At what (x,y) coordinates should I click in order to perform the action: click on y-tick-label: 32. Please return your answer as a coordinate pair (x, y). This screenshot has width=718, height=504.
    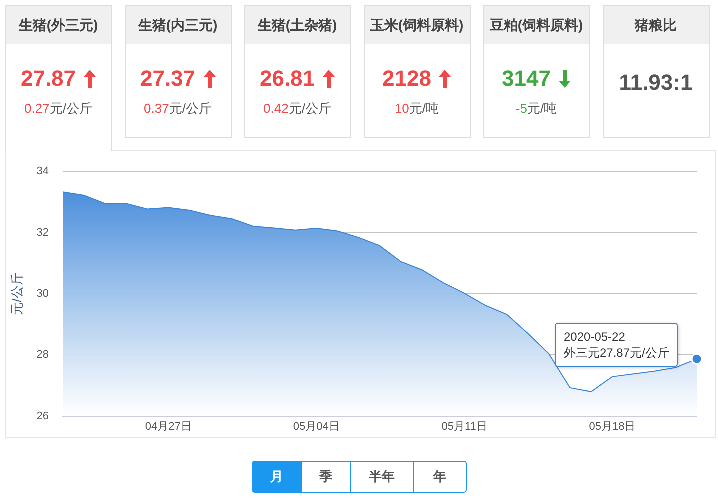
    Looking at the image, I should click on (42, 232).